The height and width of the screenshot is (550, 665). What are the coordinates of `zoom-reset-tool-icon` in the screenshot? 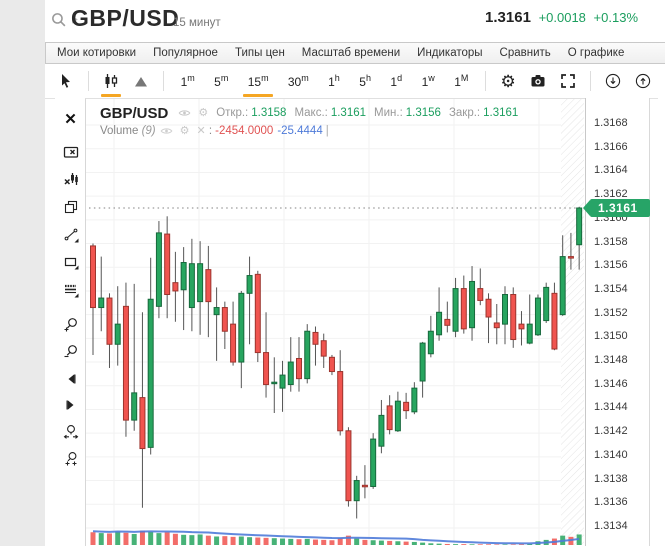 It's located at (70, 458).